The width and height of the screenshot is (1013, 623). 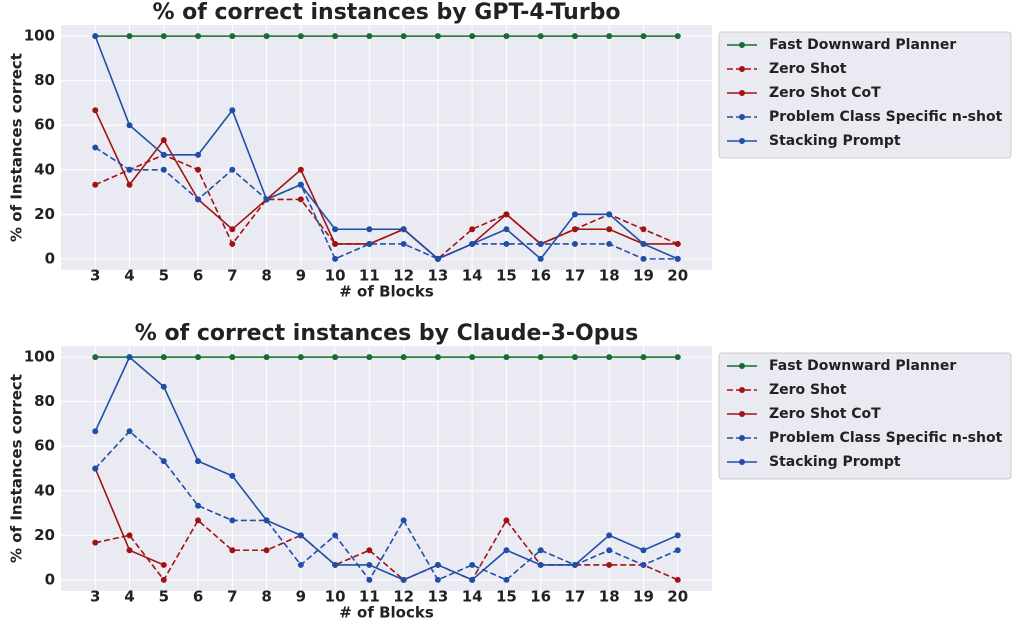 I want to click on x-tick-label: 6, so click(x=198, y=597).